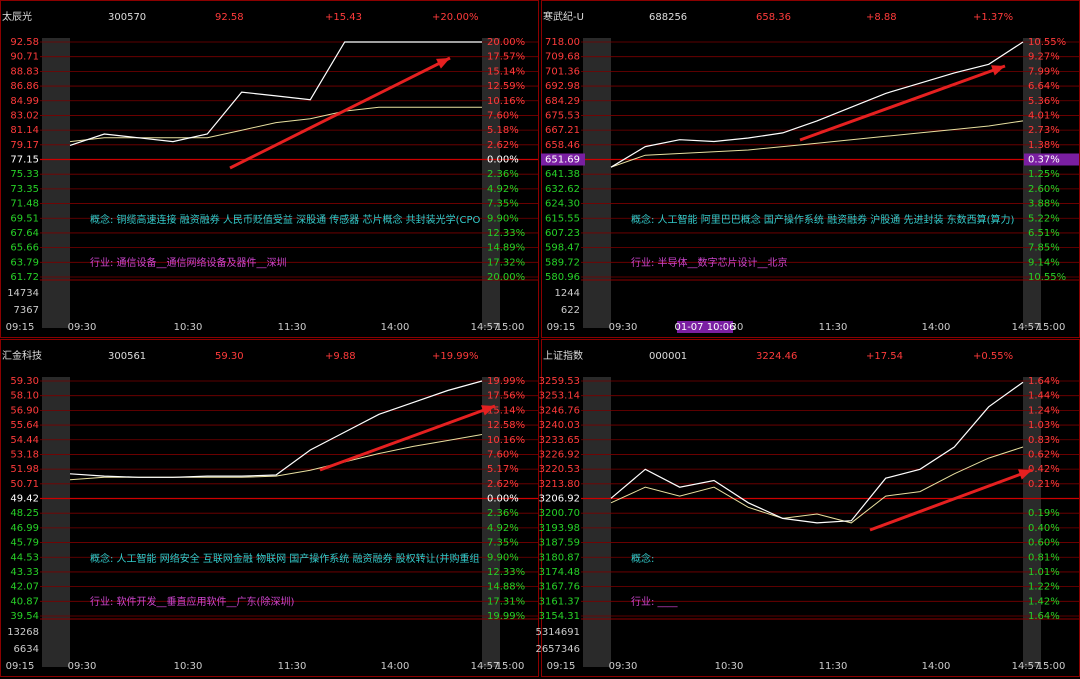 This screenshot has height=679, width=1080. I want to click on header-change: +15.43, so click(343, 17).